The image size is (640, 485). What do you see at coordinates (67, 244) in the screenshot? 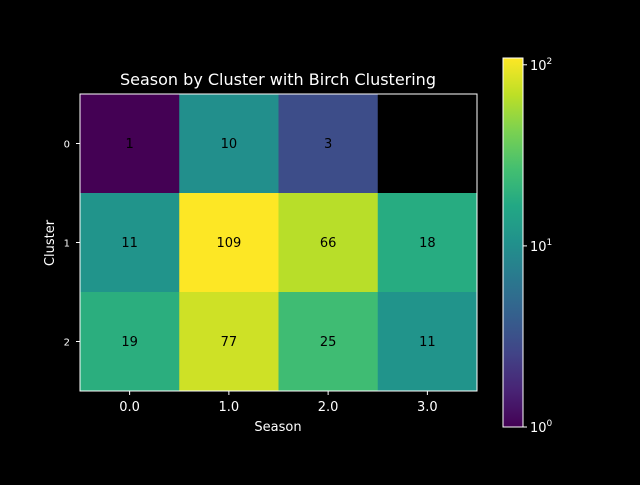
I see `y-tick-label: 1` at bounding box center [67, 244].